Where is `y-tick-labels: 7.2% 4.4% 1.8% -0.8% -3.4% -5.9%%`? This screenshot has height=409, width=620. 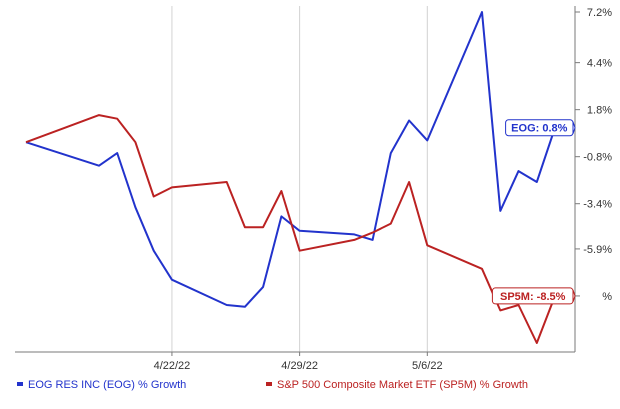 y-tick-labels: 7.2% 4.4% 1.8% -0.8% -3.4% -5.9%% is located at coordinates (593, 155).